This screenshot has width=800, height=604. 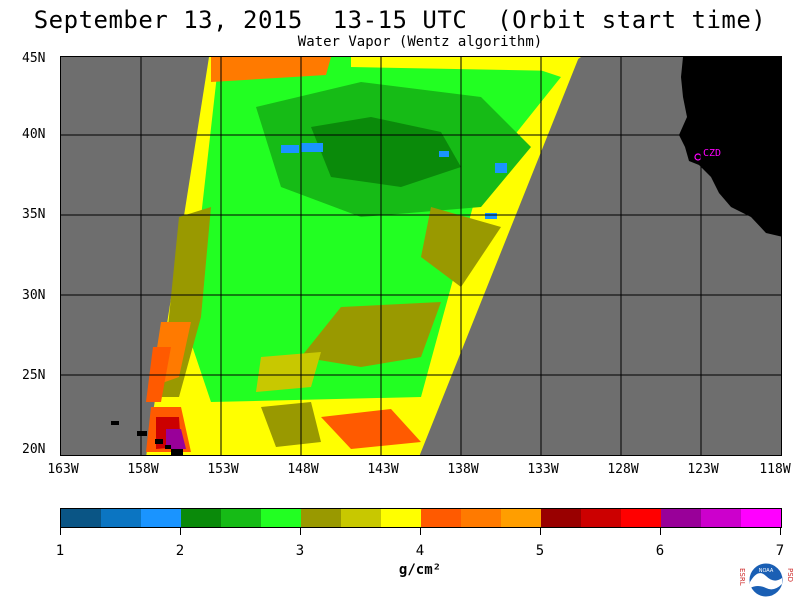 I want to click on lon-label-123w: 123W, so click(x=703, y=469).